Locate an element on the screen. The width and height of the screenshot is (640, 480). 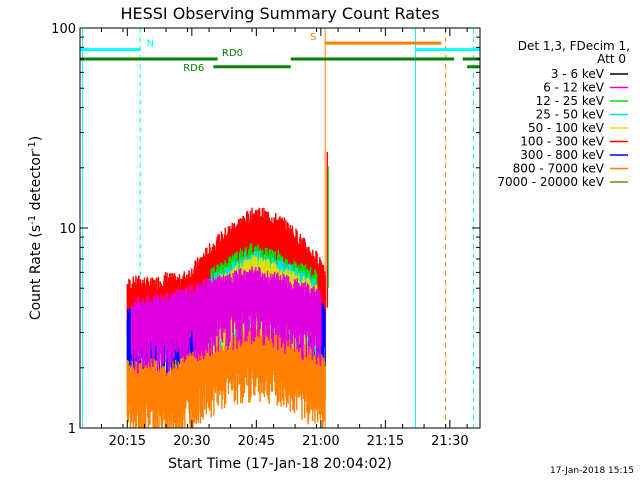
flag-rd6: RD6 is located at coordinates (331, 68).